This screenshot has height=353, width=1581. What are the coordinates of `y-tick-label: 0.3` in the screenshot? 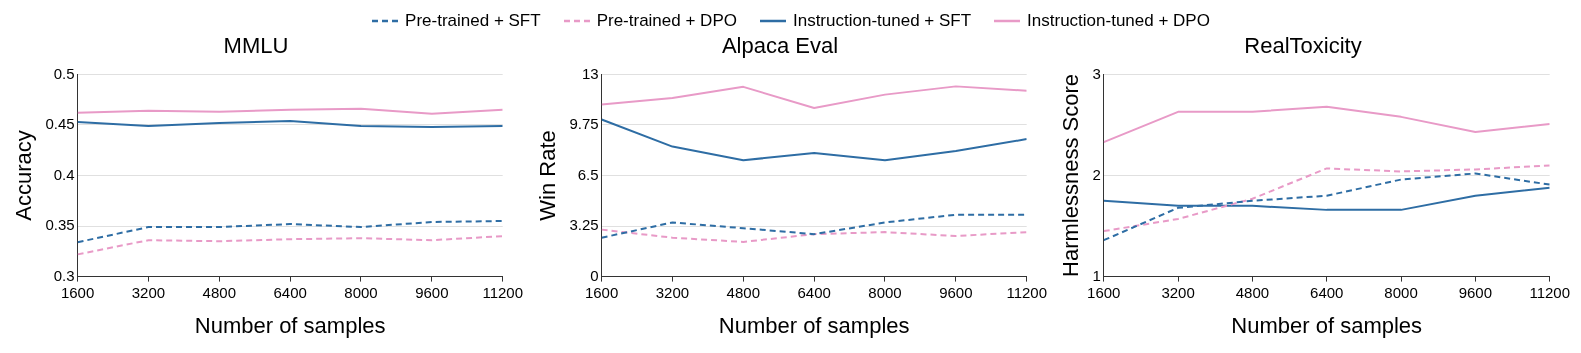 It's located at (64, 275).